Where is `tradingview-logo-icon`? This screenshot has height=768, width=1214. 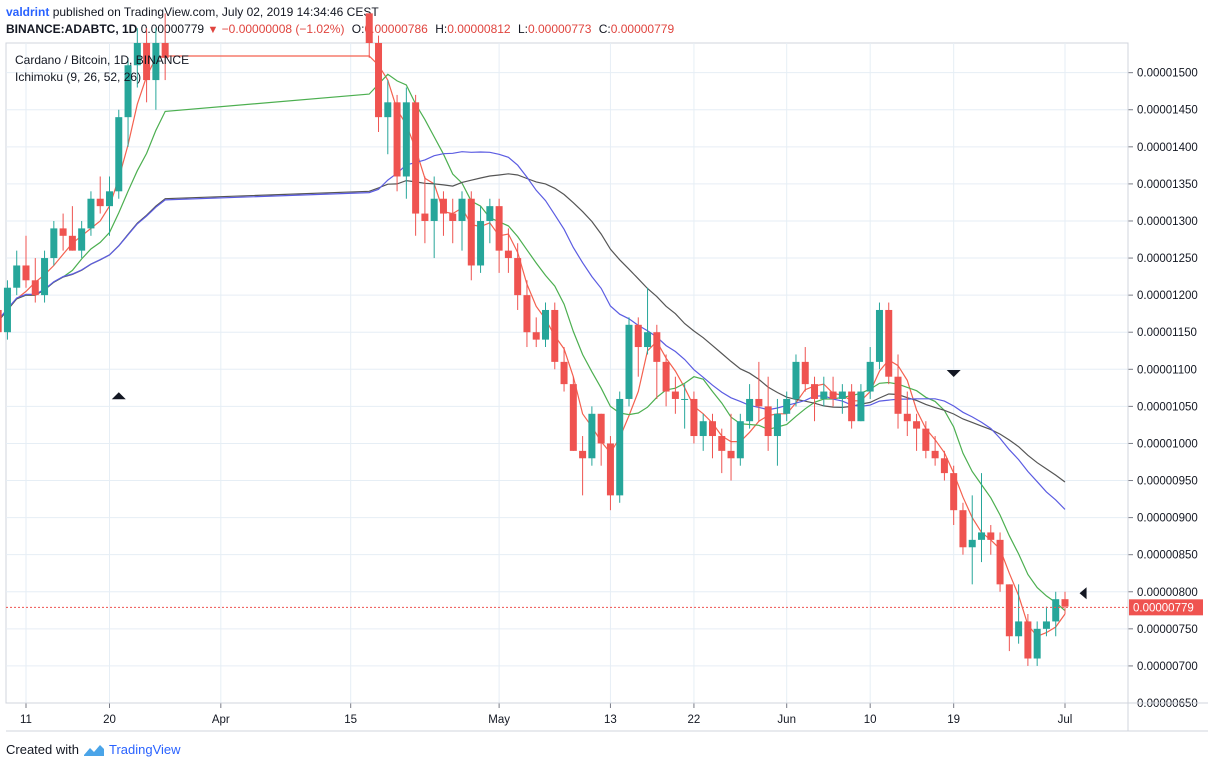
tradingview-logo-icon is located at coordinates (93, 750).